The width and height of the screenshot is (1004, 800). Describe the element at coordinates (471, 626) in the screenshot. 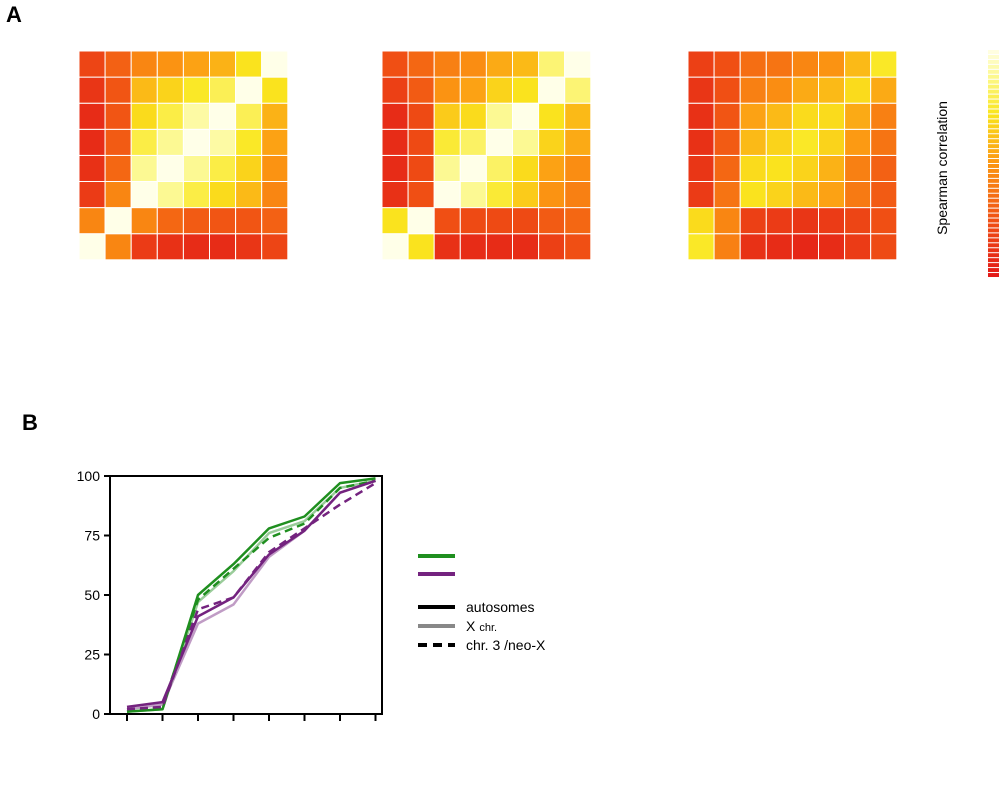

I see `legend-chrom-label-main: X` at that location.